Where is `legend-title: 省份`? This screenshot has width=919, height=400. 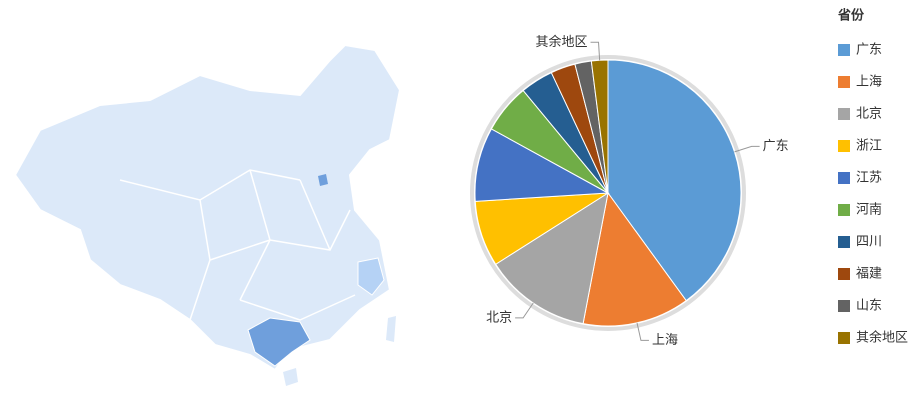
legend-title: 省份 is located at coordinates (851, 16).